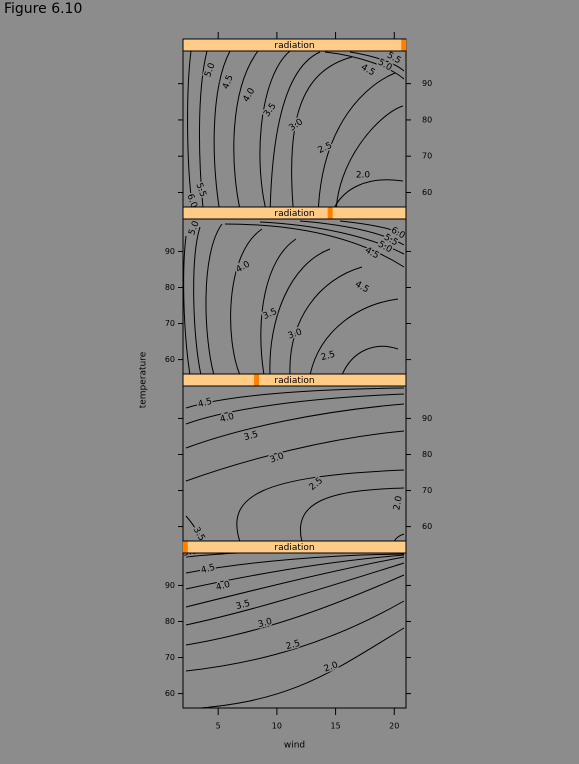 The height and width of the screenshot is (764, 579). I want to click on contour-lines: 5.04.54.03.53.02.52.05.56.04.5 5.05.5, so click(294, 129).